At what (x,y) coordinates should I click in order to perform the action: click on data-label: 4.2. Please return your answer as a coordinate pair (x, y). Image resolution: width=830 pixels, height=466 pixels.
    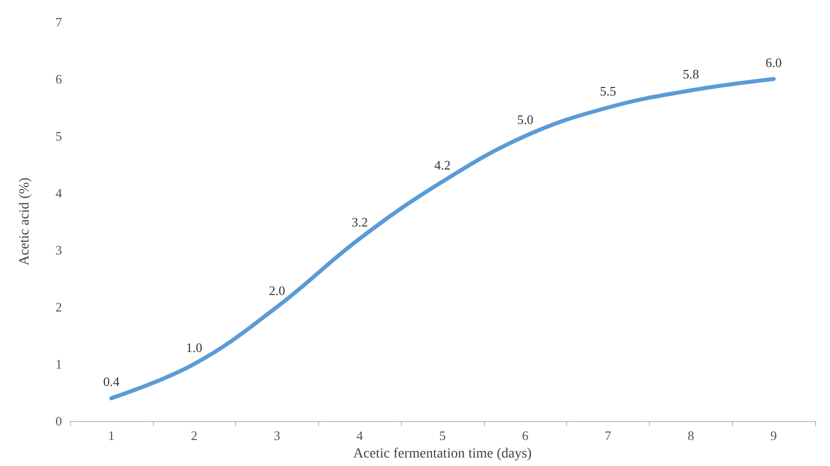
    Looking at the image, I should click on (442, 165).